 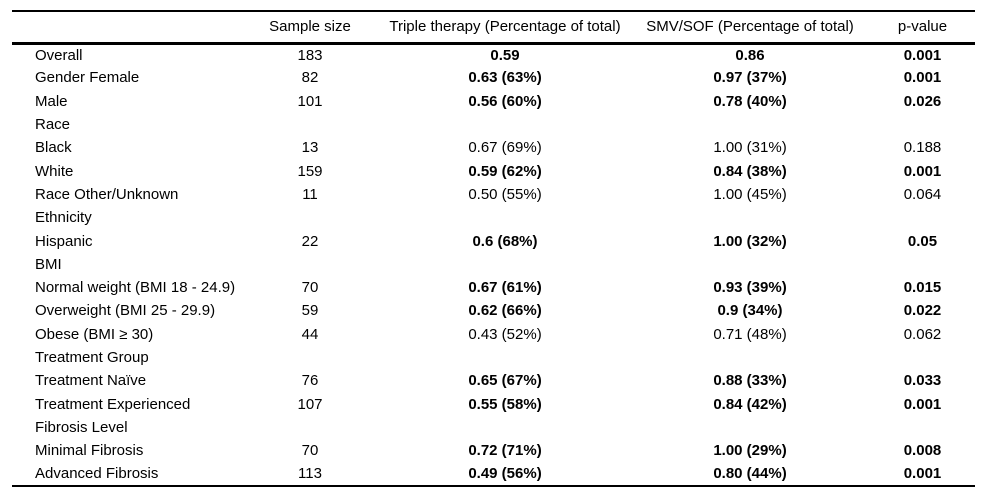 What do you see at coordinates (53, 148) in the screenshot?
I see `row-label: Black` at bounding box center [53, 148].